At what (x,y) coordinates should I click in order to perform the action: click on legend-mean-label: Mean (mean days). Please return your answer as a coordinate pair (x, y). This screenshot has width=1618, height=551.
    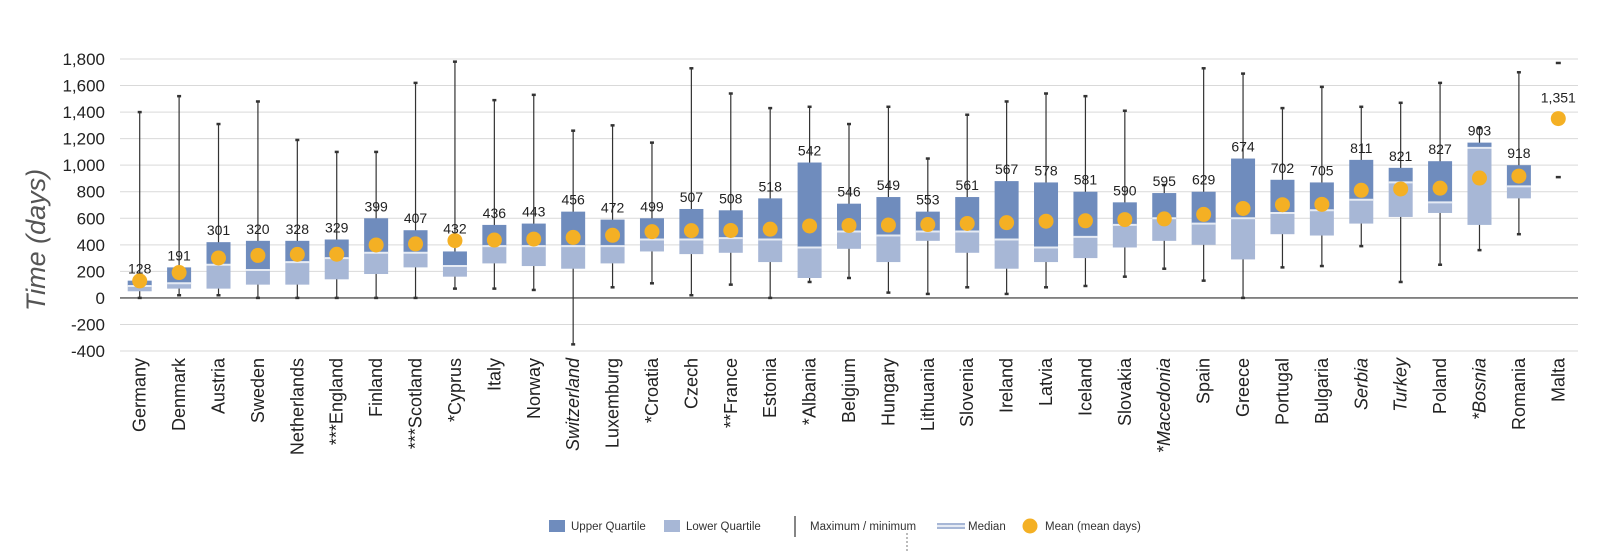
    Looking at the image, I should click on (1093, 527).